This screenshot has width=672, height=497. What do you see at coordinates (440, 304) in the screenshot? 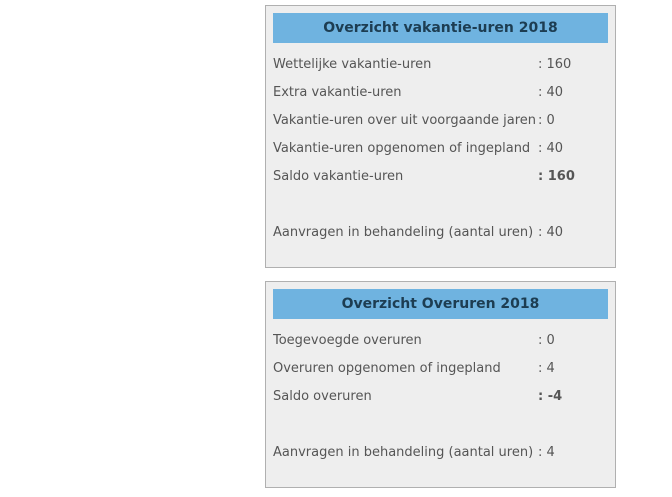
I see `overtime-panel-title: Overzicht Overuren 2018` at bounding box center [440, 304].